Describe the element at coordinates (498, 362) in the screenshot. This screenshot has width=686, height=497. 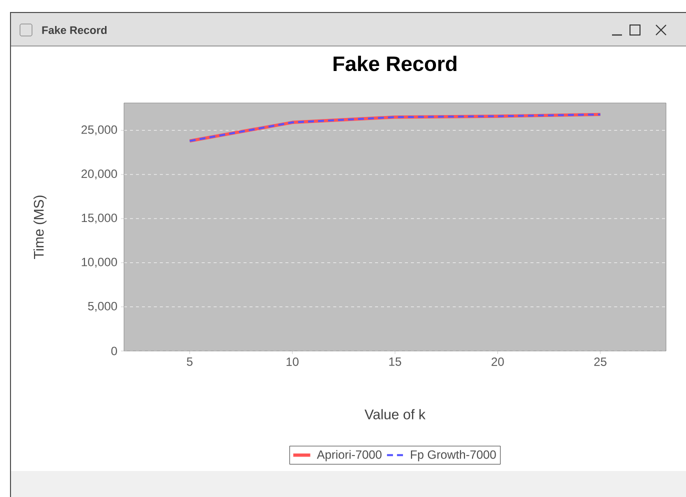
I see `x-tick-label: 20` at that location.